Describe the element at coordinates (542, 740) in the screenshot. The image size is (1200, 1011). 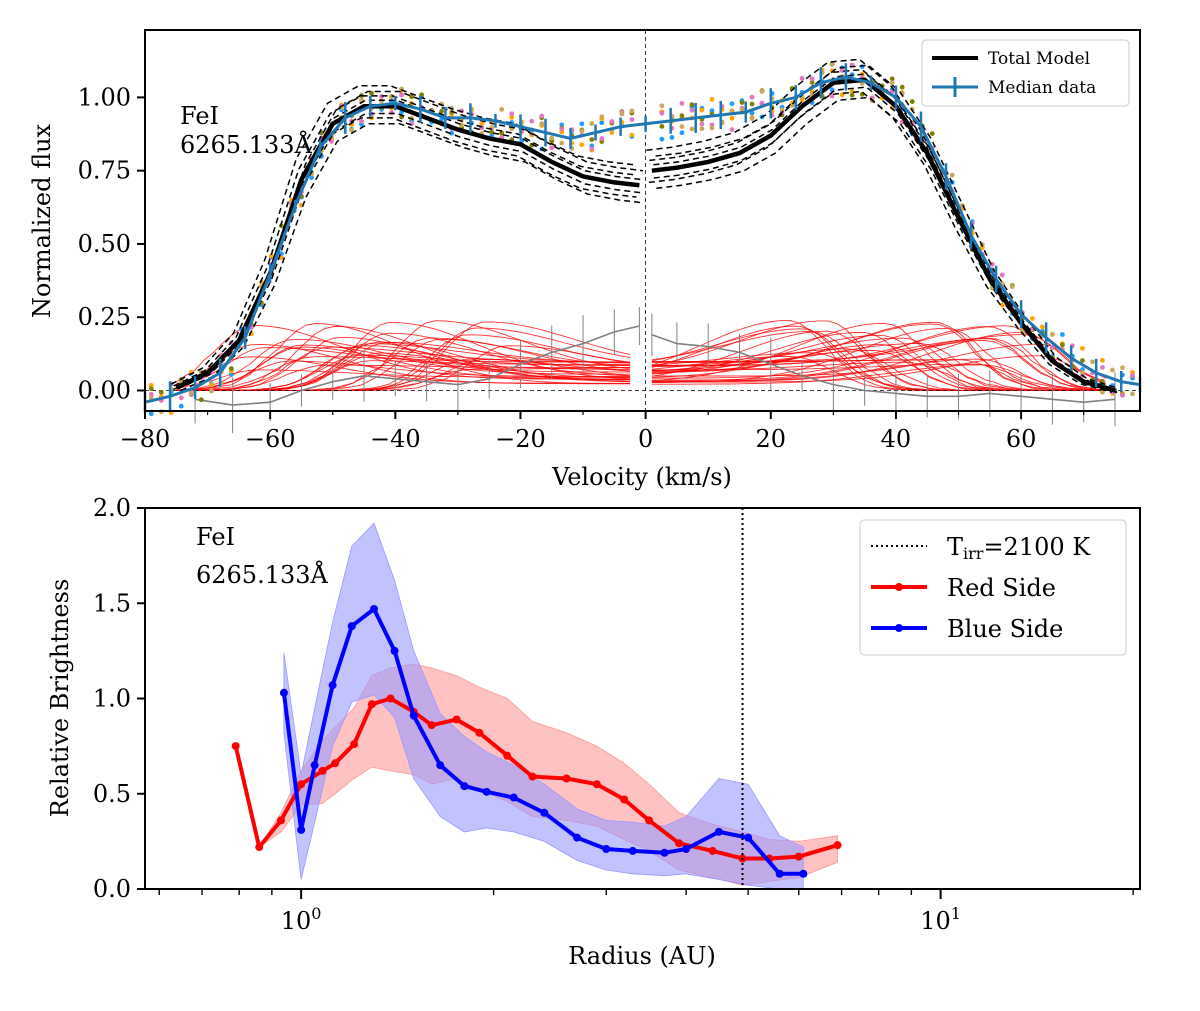
I see `blue-side-line` at that location.